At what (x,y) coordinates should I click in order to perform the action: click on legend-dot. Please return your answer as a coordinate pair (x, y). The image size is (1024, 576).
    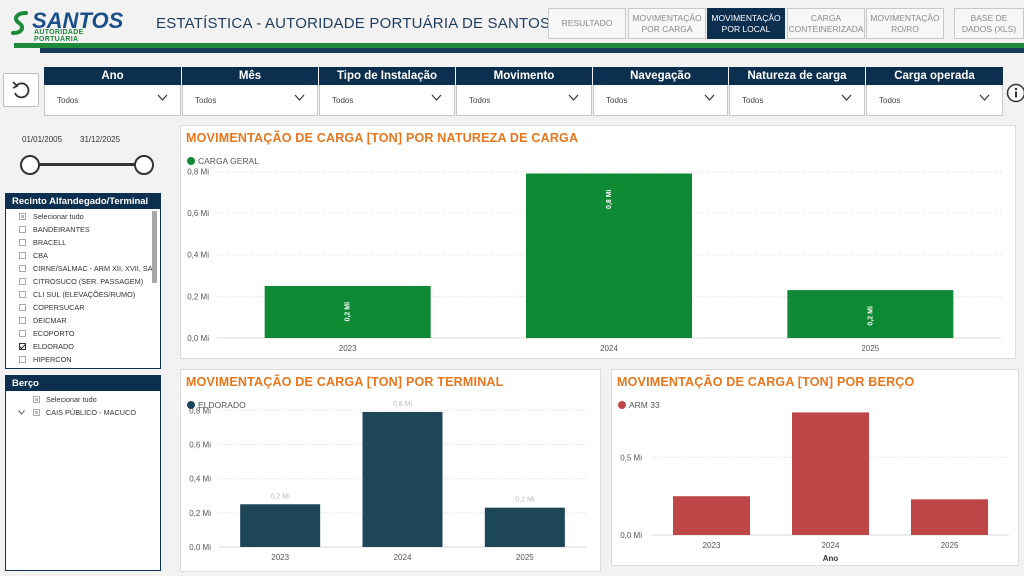
    Looking at the image, I should click on (191, 405).